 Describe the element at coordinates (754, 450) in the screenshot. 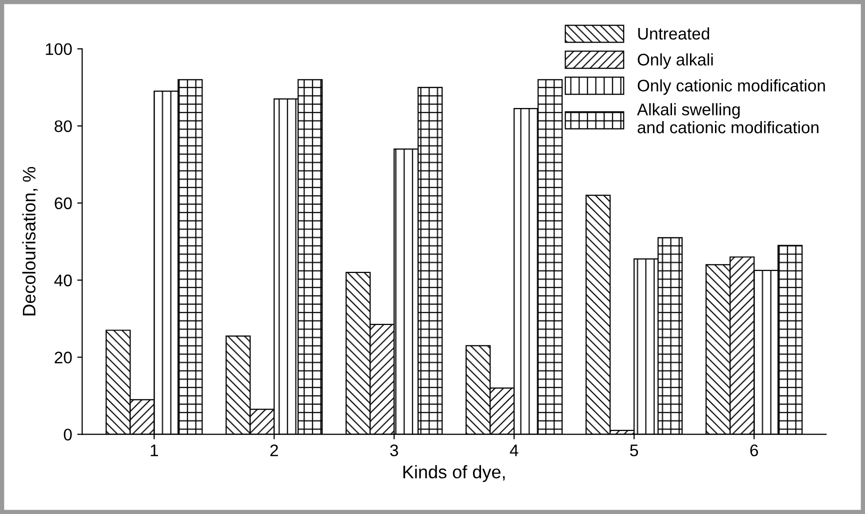

I see `x-tick-label: 6` at that location.